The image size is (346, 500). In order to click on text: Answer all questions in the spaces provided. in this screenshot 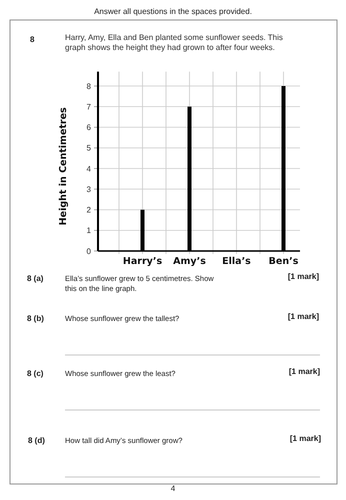, I will do `click(173, 11)`.